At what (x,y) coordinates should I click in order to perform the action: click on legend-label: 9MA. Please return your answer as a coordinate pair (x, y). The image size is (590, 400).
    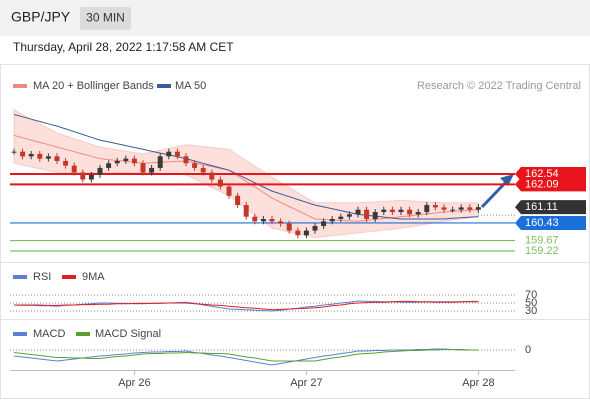
    Looking at the image, I should click on (93, 277).